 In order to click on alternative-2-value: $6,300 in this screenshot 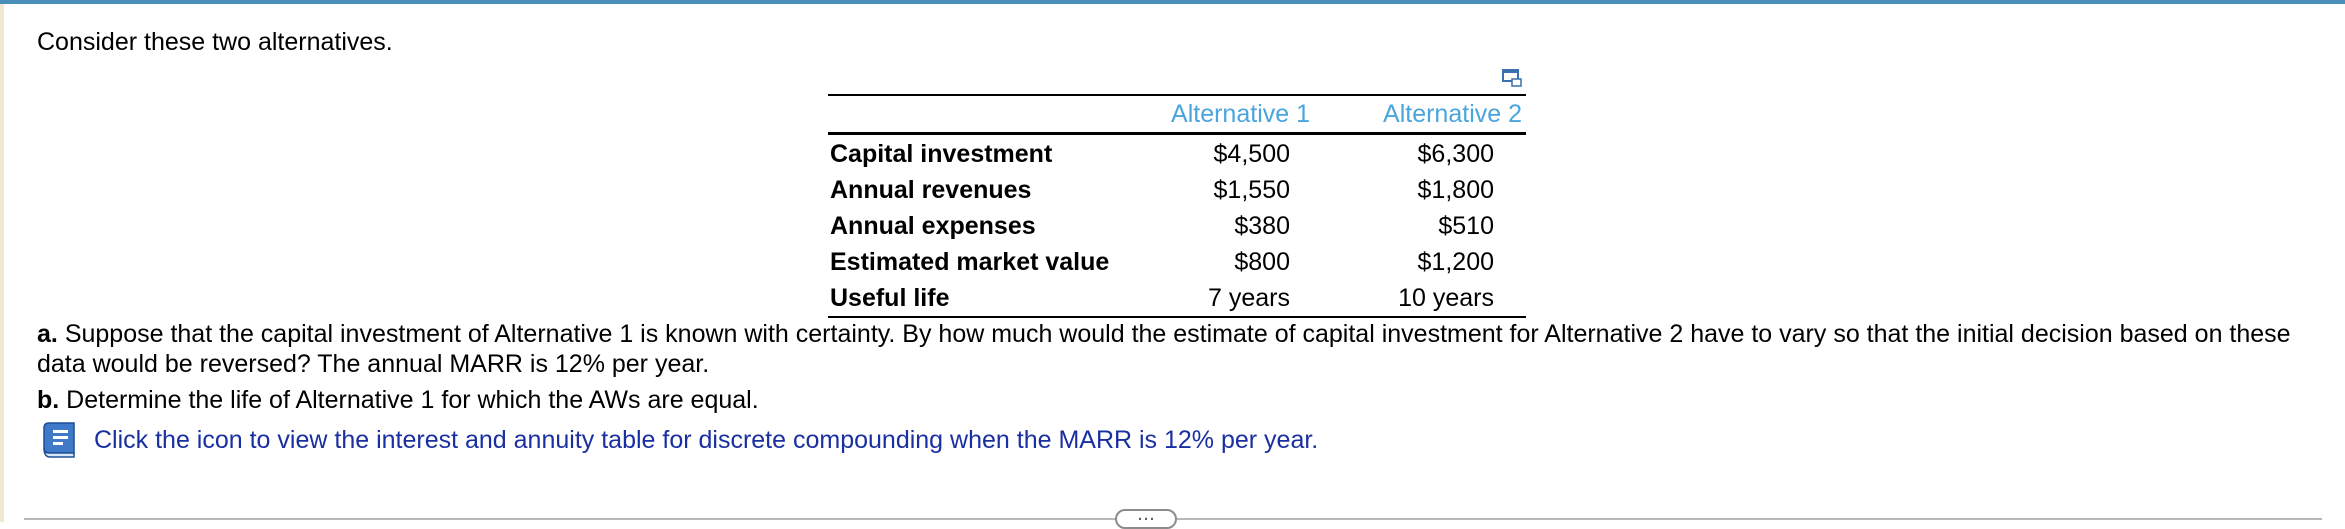, I will do `click(1455, 154)`.